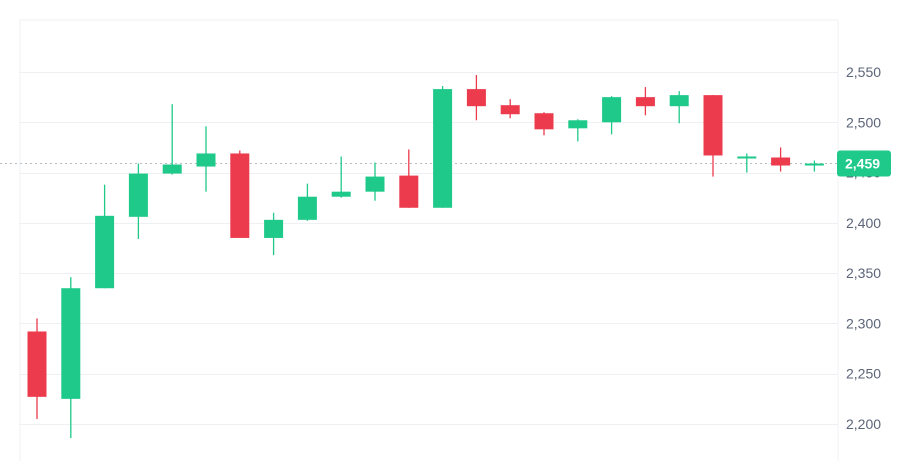  I want to click on current-price-badge: 2,459, so click(864, 163).